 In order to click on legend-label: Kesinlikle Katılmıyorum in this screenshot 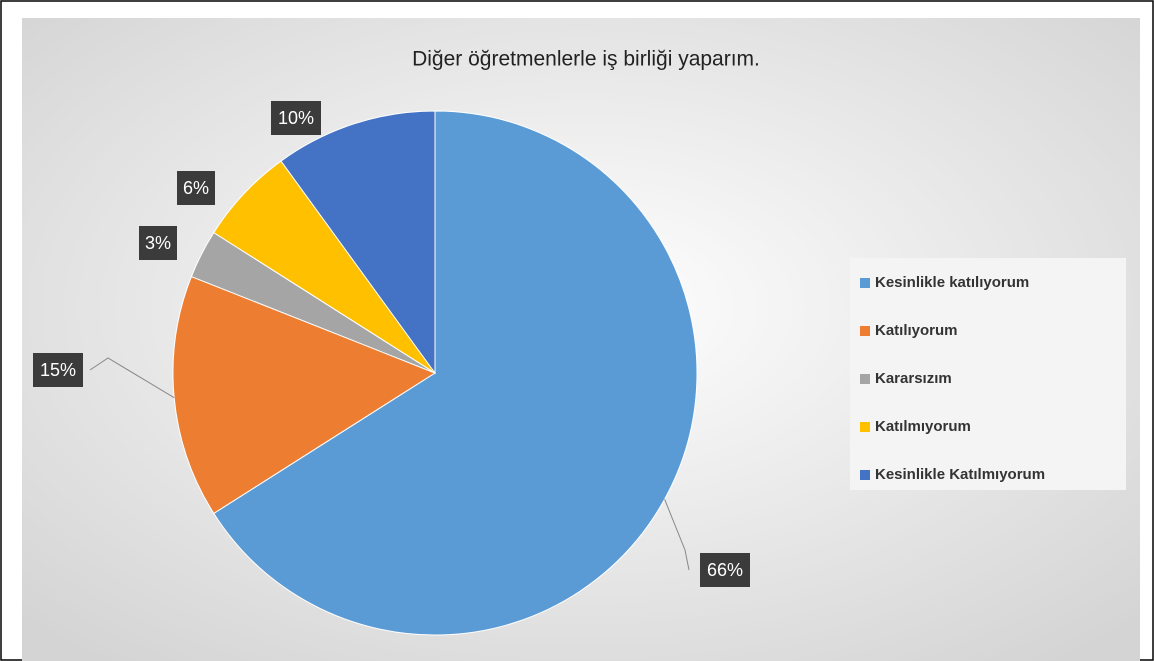, I will do `click(960, 474)`.